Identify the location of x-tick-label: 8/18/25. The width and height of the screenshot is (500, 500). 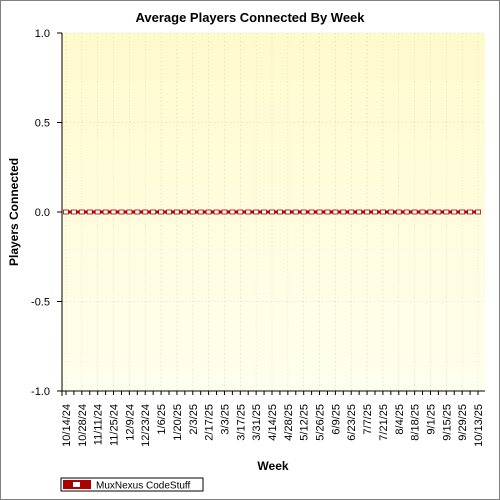
(416, 422).